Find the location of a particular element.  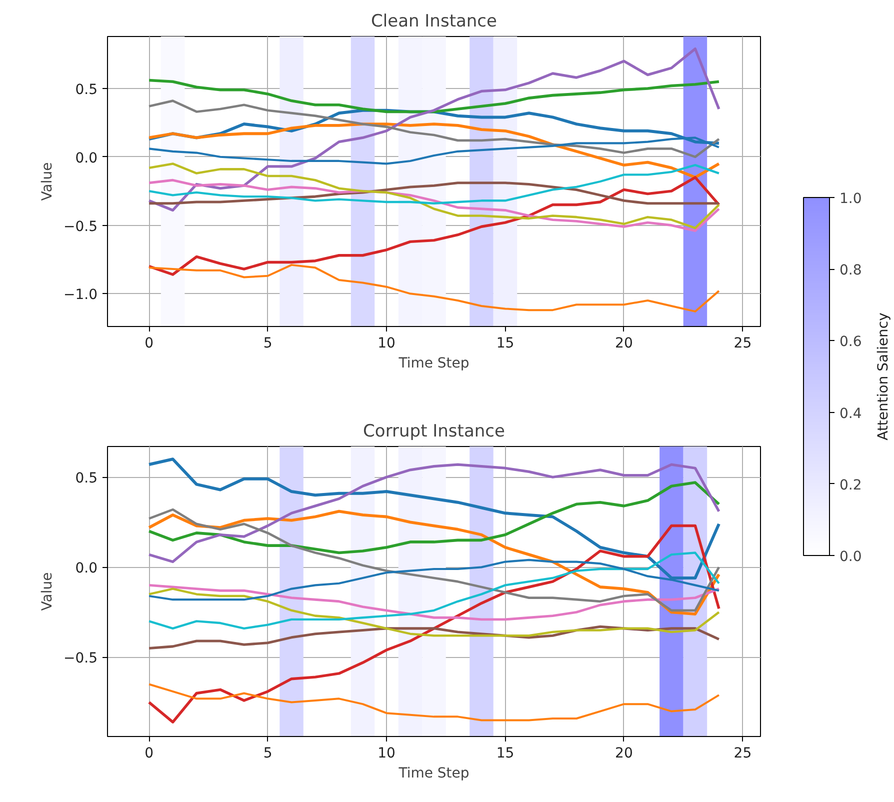

color-bar-label: 0.6 is located at coordinates (851, 342).